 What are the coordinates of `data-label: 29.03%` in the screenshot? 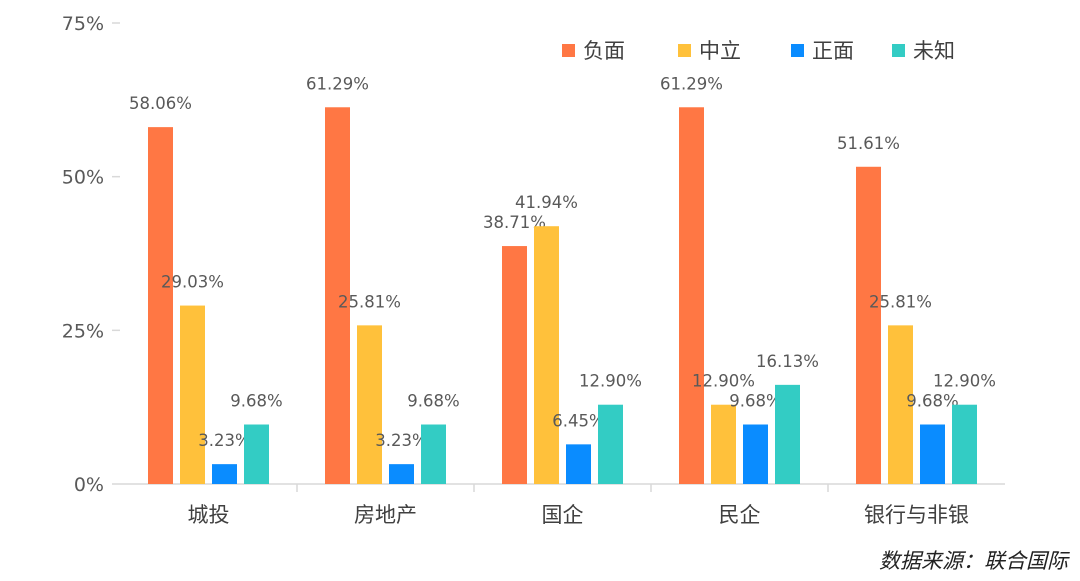 It's located at (192, 282).